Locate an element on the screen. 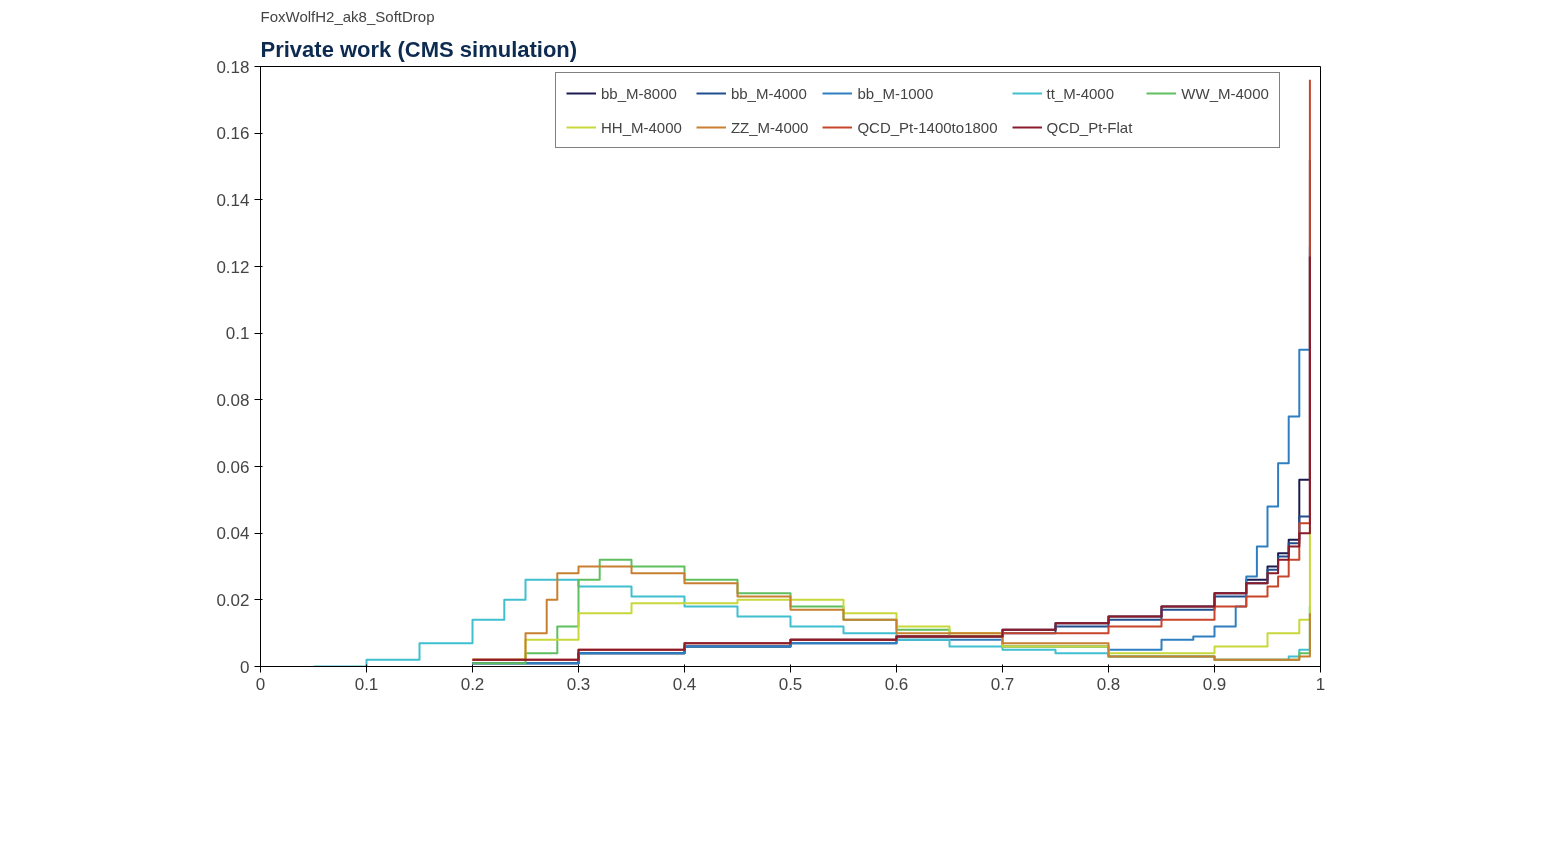  legend-label: QCD_Pt-1400to1800 is located at coordinates (927, 127).